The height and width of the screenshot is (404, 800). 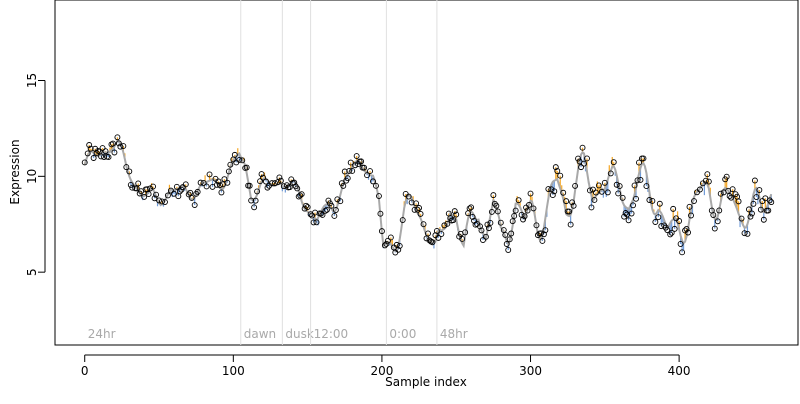 I want to click on phase-label: 12:00, so click(x=331, y=334).